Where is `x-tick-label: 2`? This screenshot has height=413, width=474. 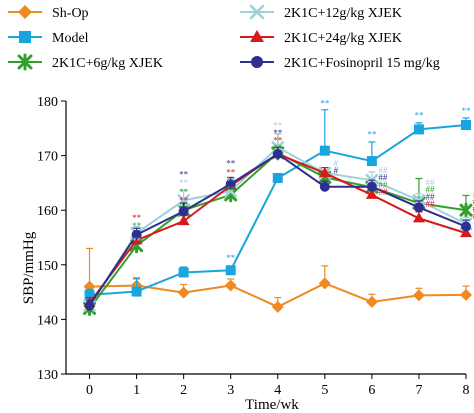
x-tick-label: 2 is located at coordinates (183, 390).